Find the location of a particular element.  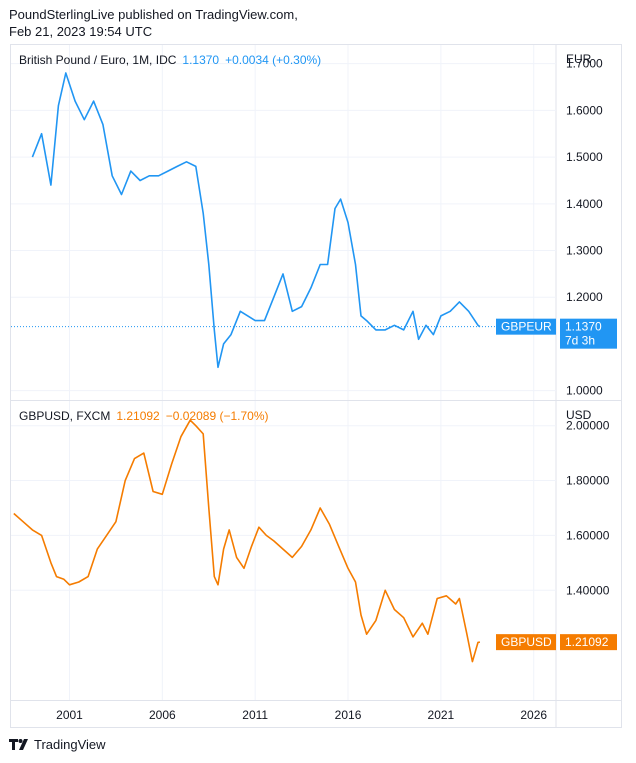

currency-label: USD is located at coordinates (579, 415).